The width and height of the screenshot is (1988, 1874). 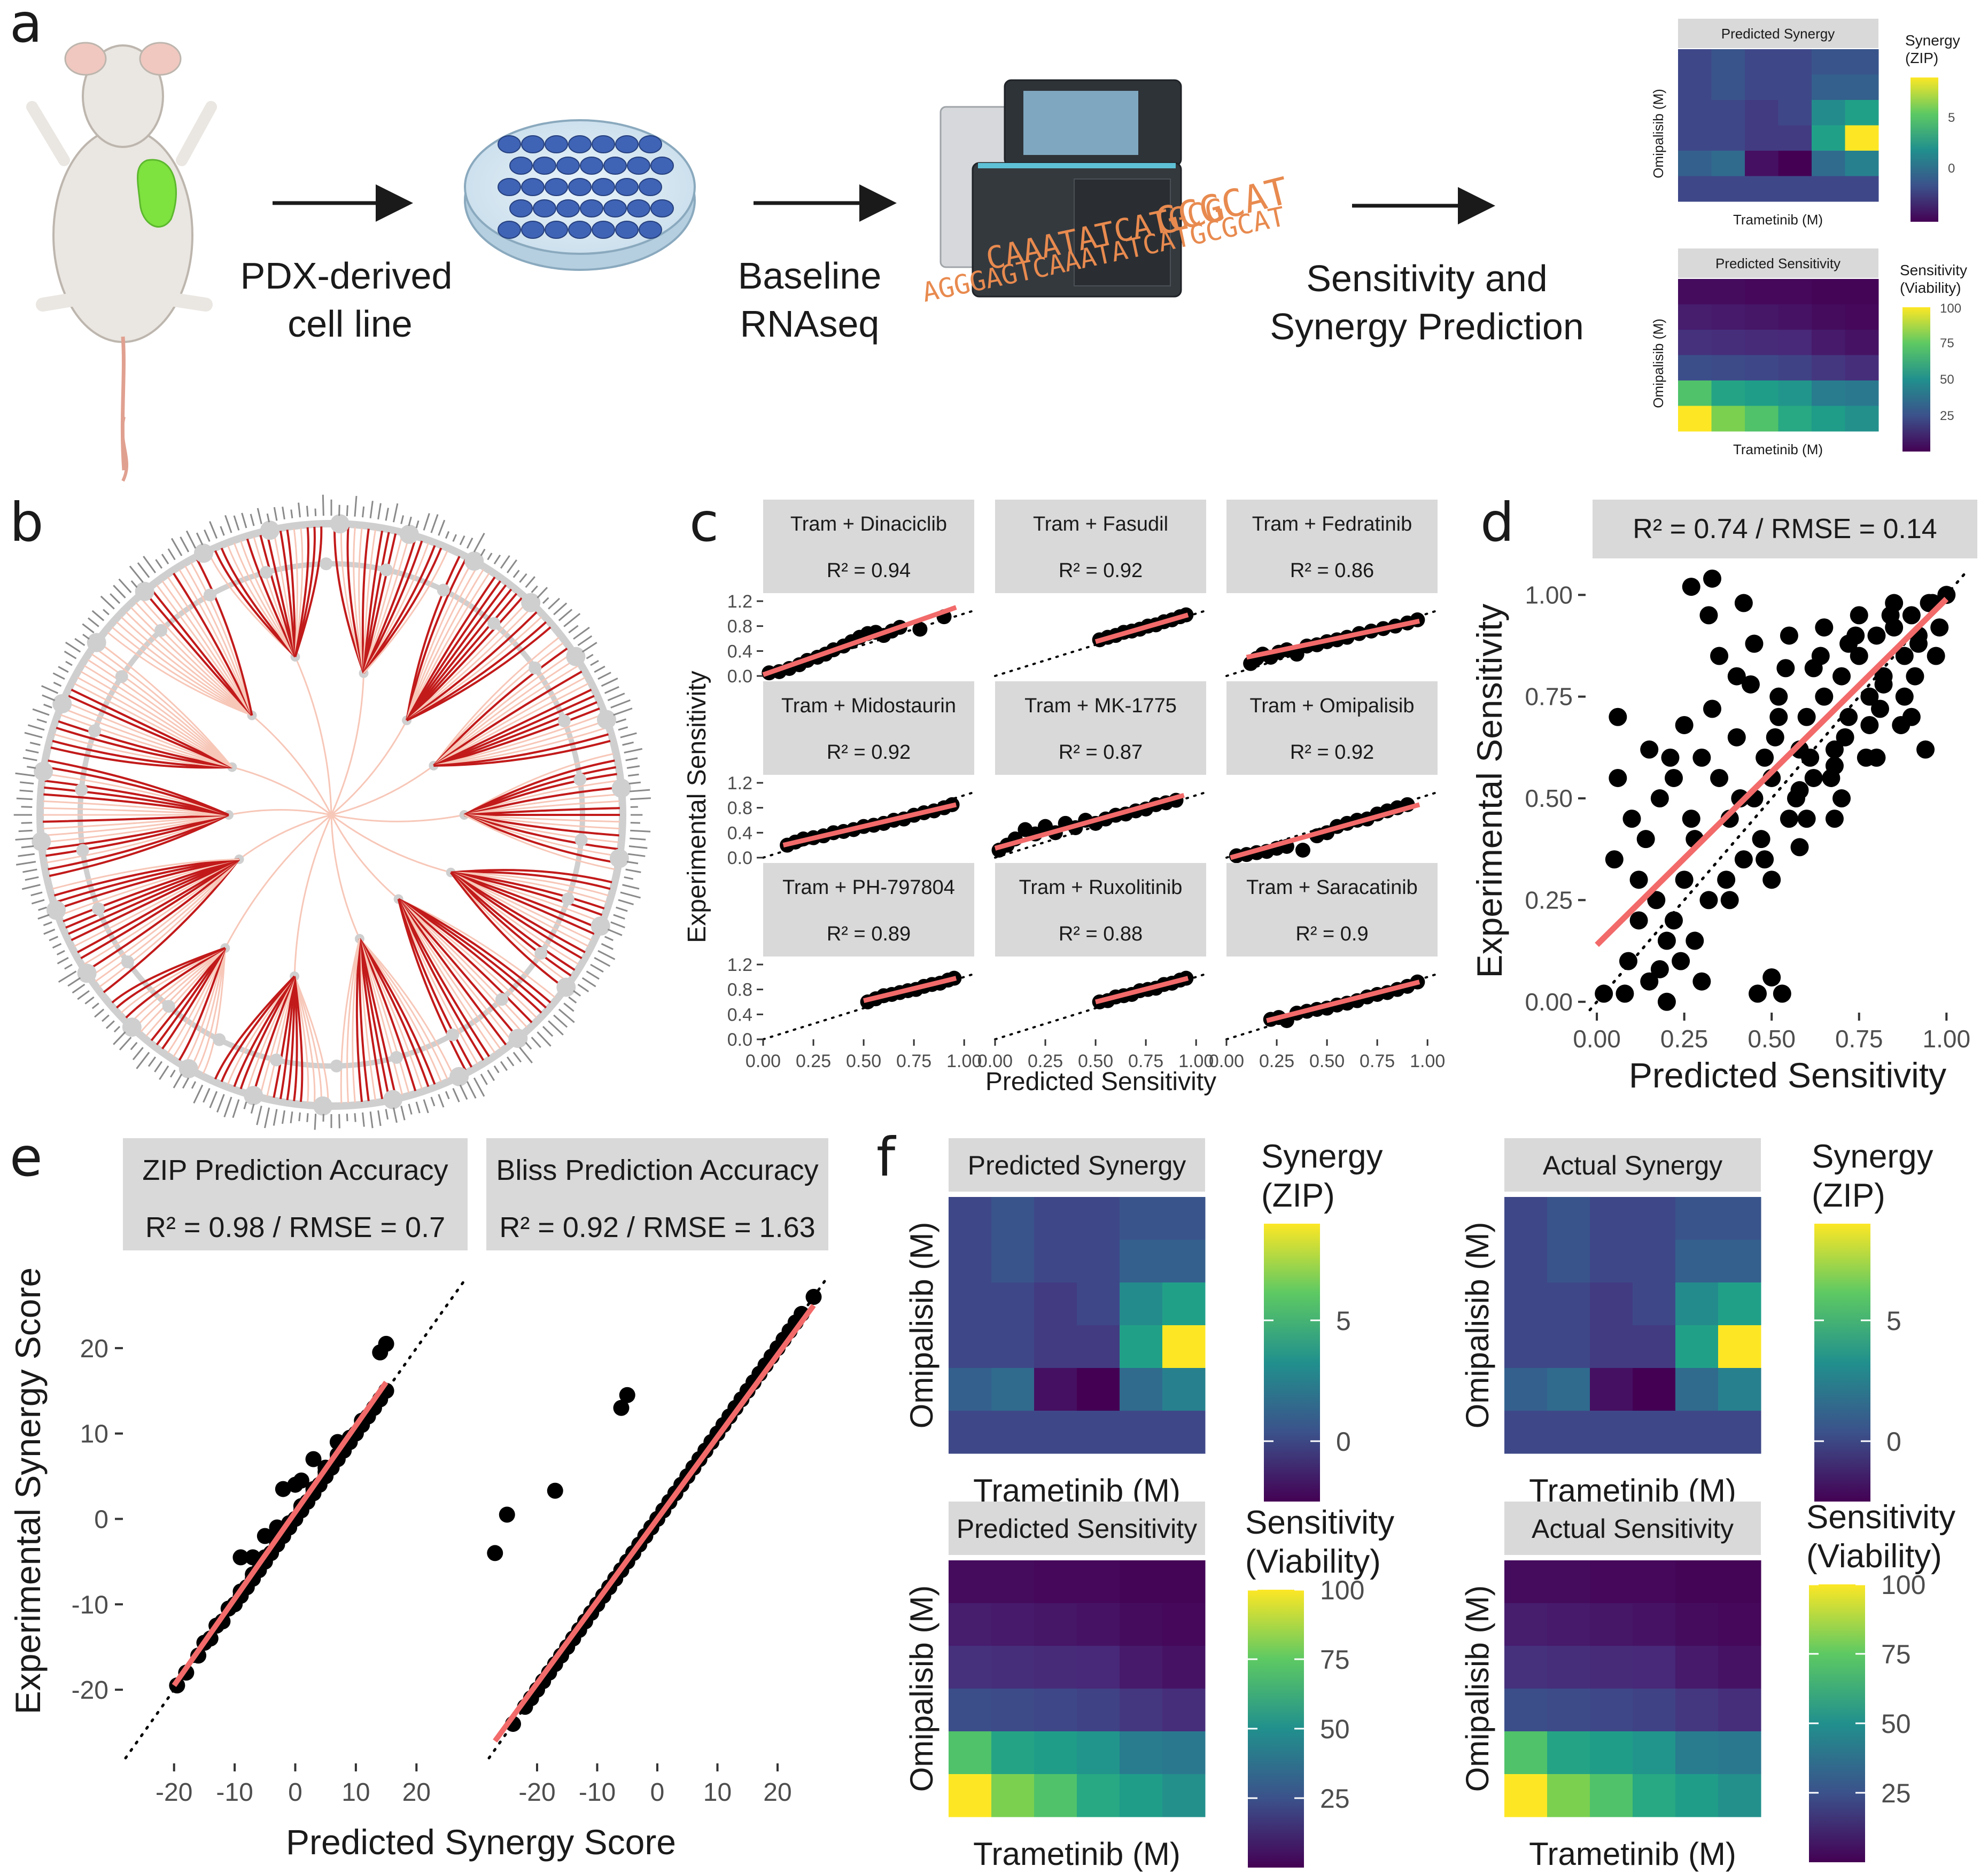 I want to click on panel-f-title: Actual Sensitivity, so click(x=1633, y=1529).